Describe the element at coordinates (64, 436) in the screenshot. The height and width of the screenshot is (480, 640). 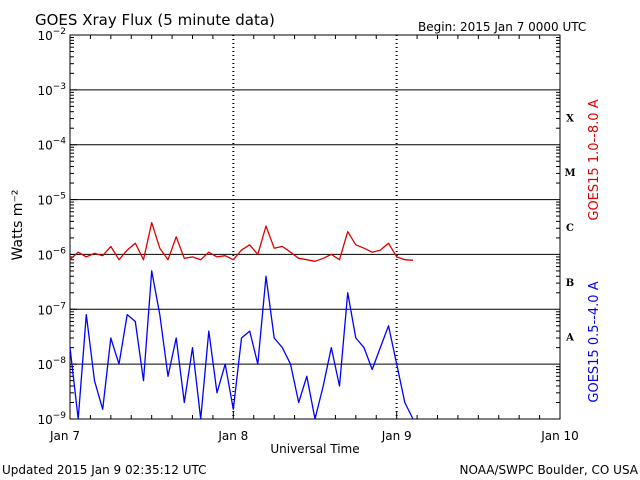
I see `x-tick-label: Jan 7` at that location.